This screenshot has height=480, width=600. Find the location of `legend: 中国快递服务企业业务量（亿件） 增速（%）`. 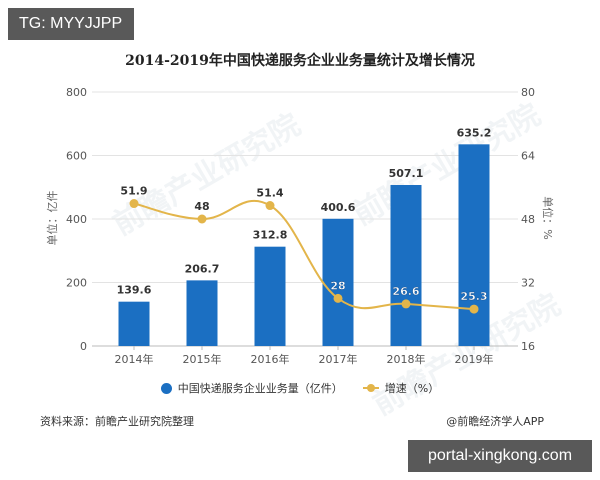

legend: 中国快递服务企业业务量（亿件） 增速（%） is located at coordinates (300, 388).